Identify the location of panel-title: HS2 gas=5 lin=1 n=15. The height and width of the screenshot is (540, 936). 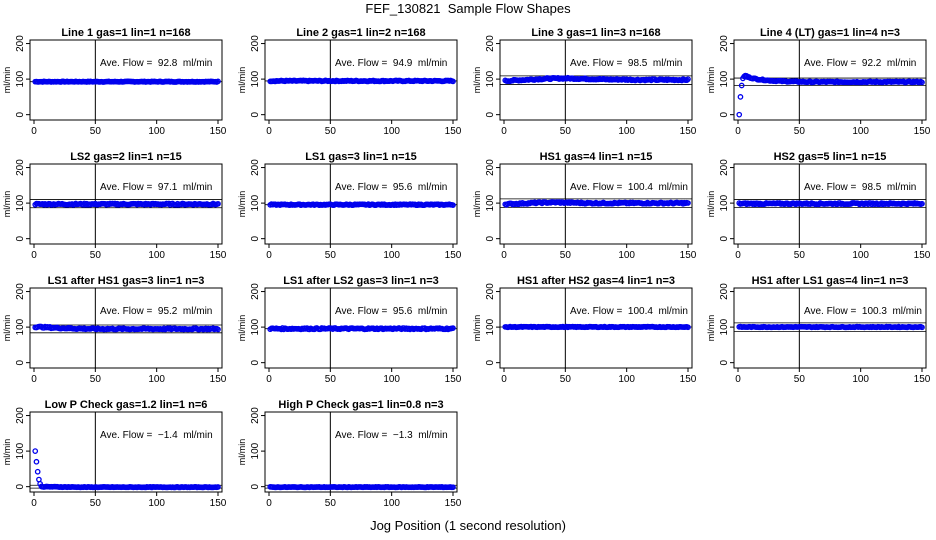
(830, 157).